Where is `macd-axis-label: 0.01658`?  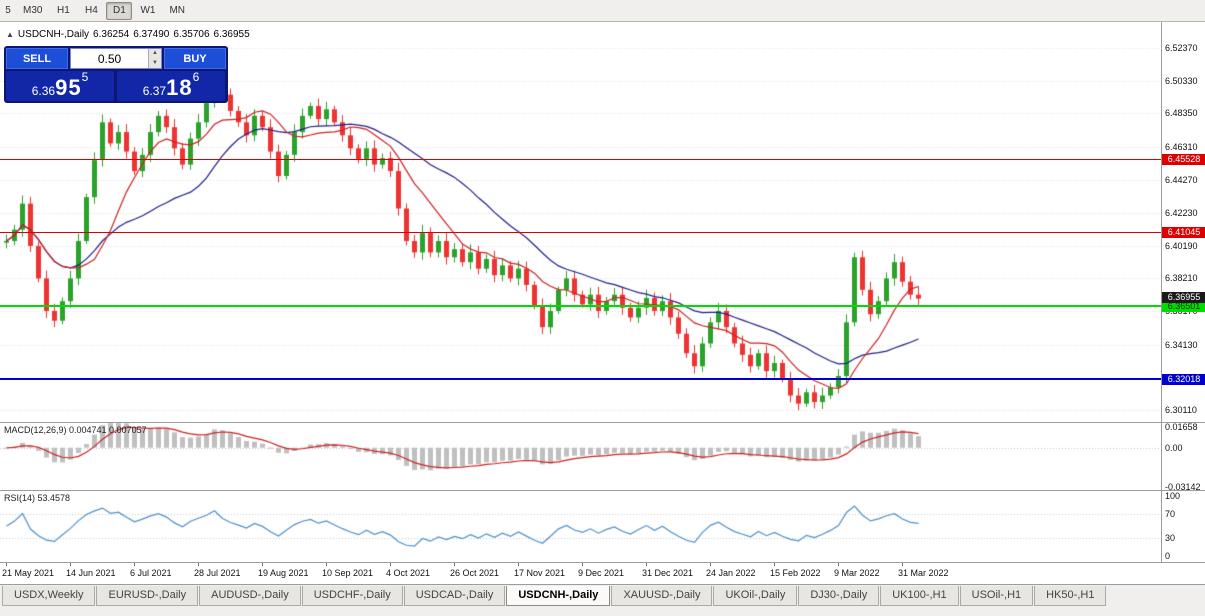
macd-axis-label: 0.01658 is located at coordinates (1181, 427).